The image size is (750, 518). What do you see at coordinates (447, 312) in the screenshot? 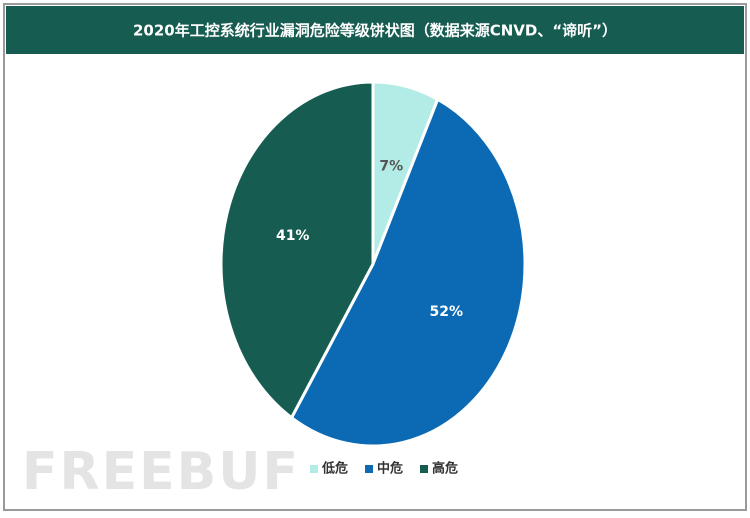
I see `data-label: 52%` at bounding box center [447, 312].